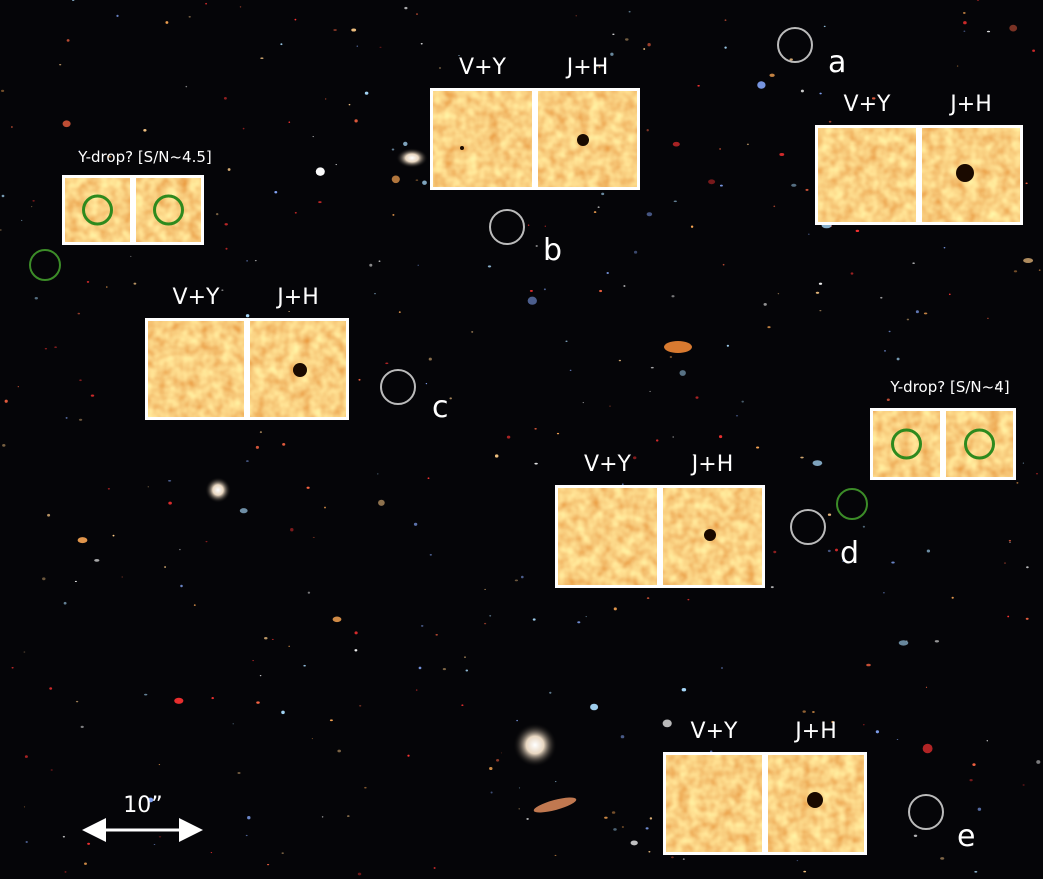  I want to click on dark-spot, so click(462, 148).